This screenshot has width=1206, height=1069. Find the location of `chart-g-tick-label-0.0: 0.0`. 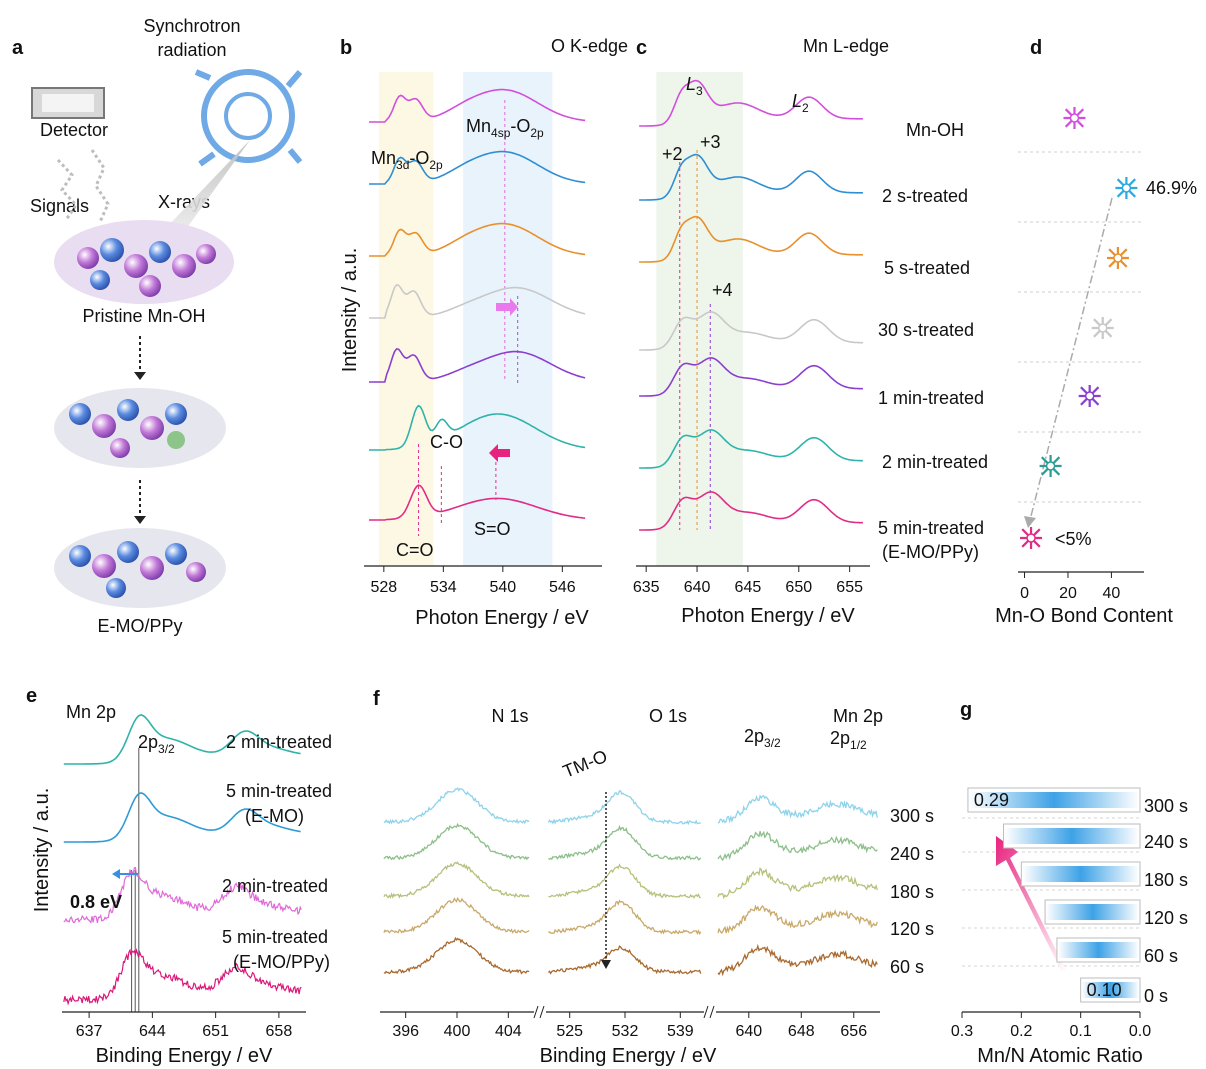

chart-g-tick-label-0.0: 0.0 is located at coordinates (1140, 1031).